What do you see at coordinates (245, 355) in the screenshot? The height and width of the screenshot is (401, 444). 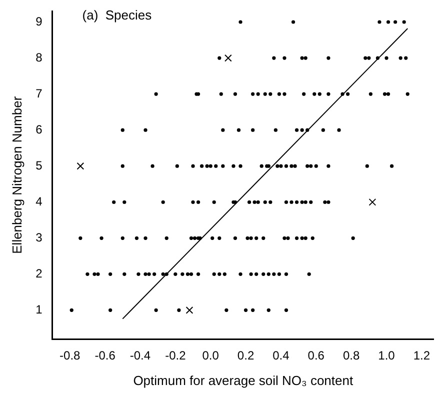 I see `x-tick-label: 0.2` at bounding box center [245, 355].